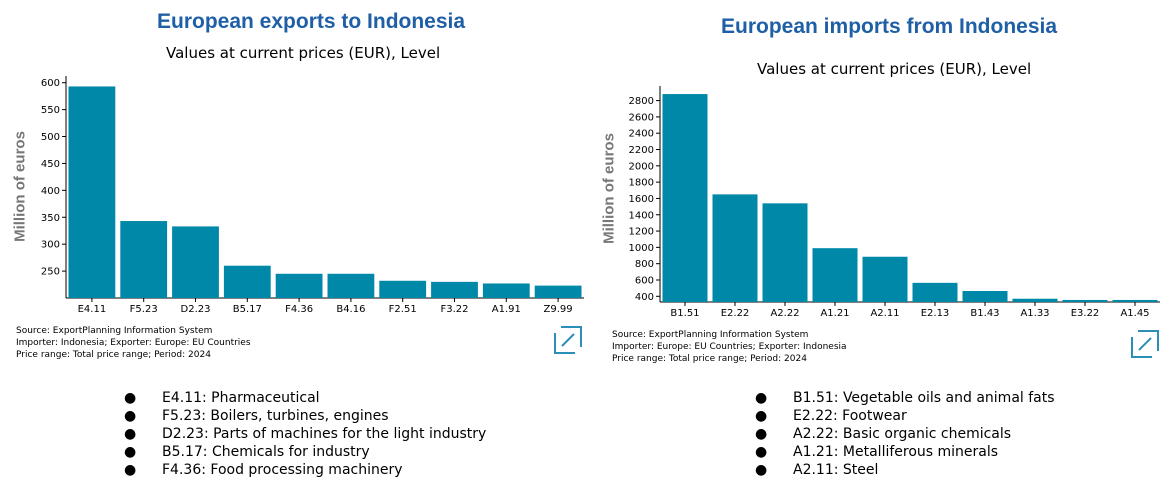  What do you see at coordinates (641, 166) in the screenshot?
I see `imports-y-tick-label: 2000` at bounding box center [641, 166].